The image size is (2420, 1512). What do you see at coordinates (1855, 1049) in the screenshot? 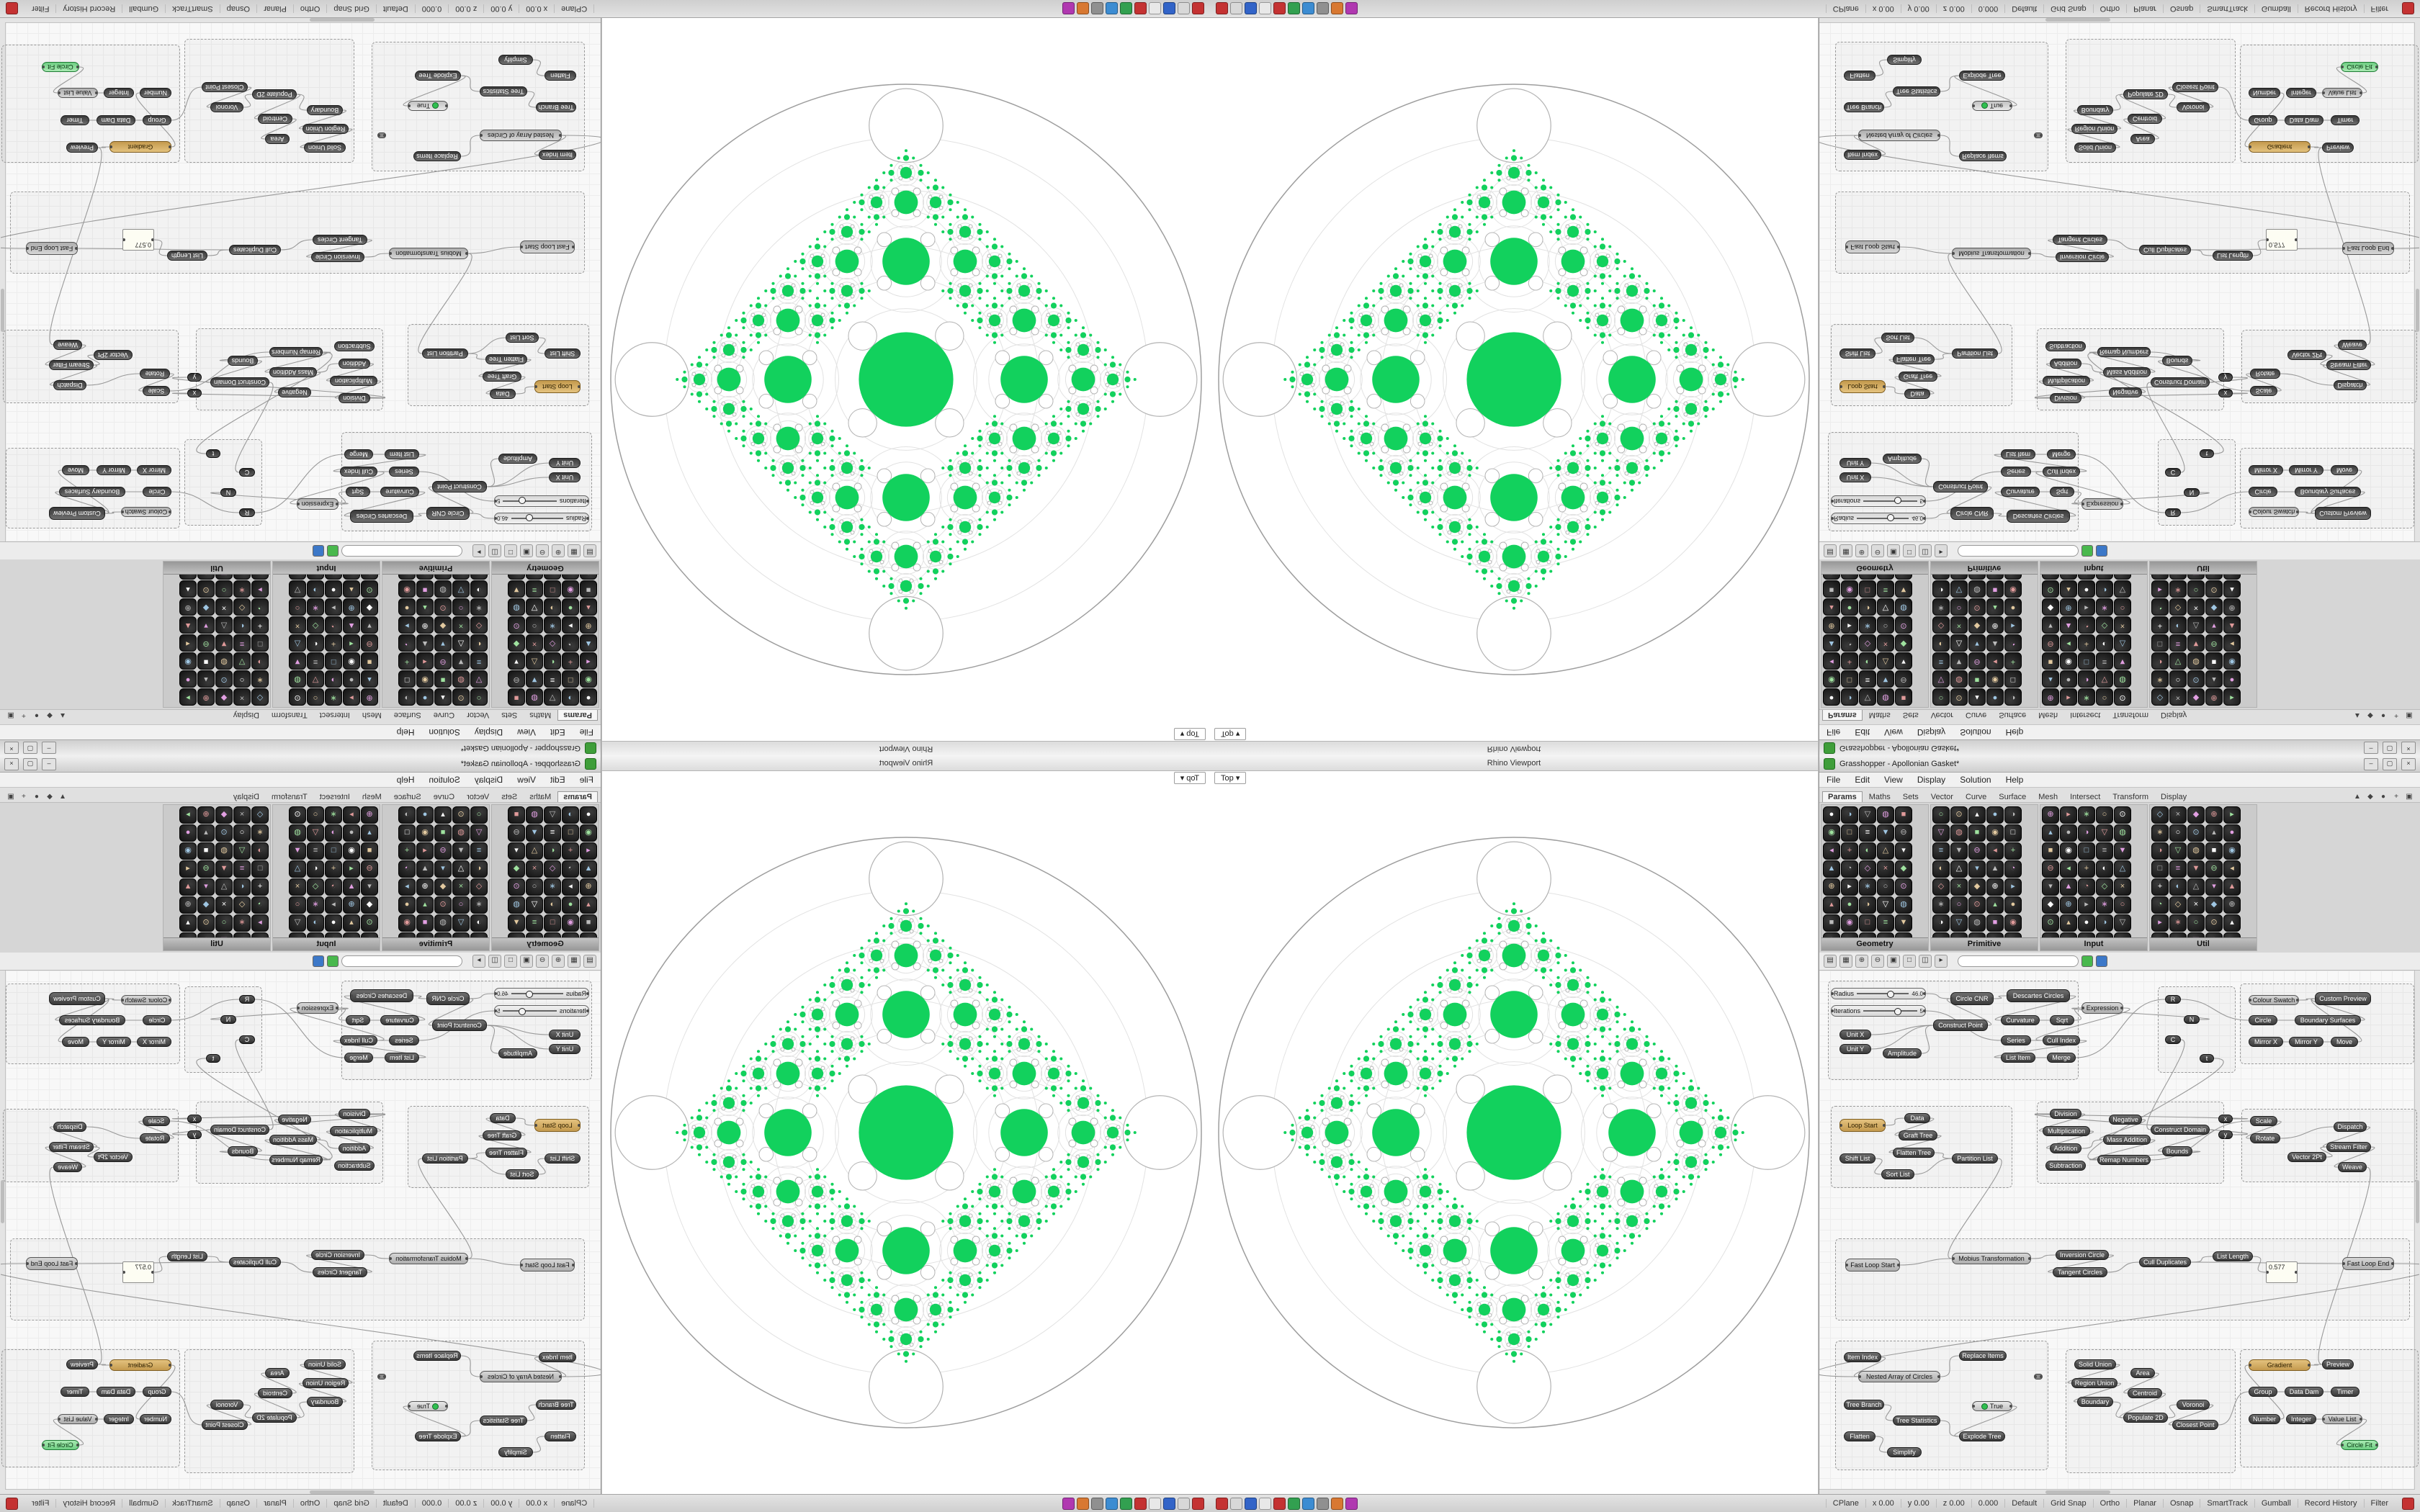
I see `gh-node-unit-y: Unit Y` at bounding box center [1855, 1049].